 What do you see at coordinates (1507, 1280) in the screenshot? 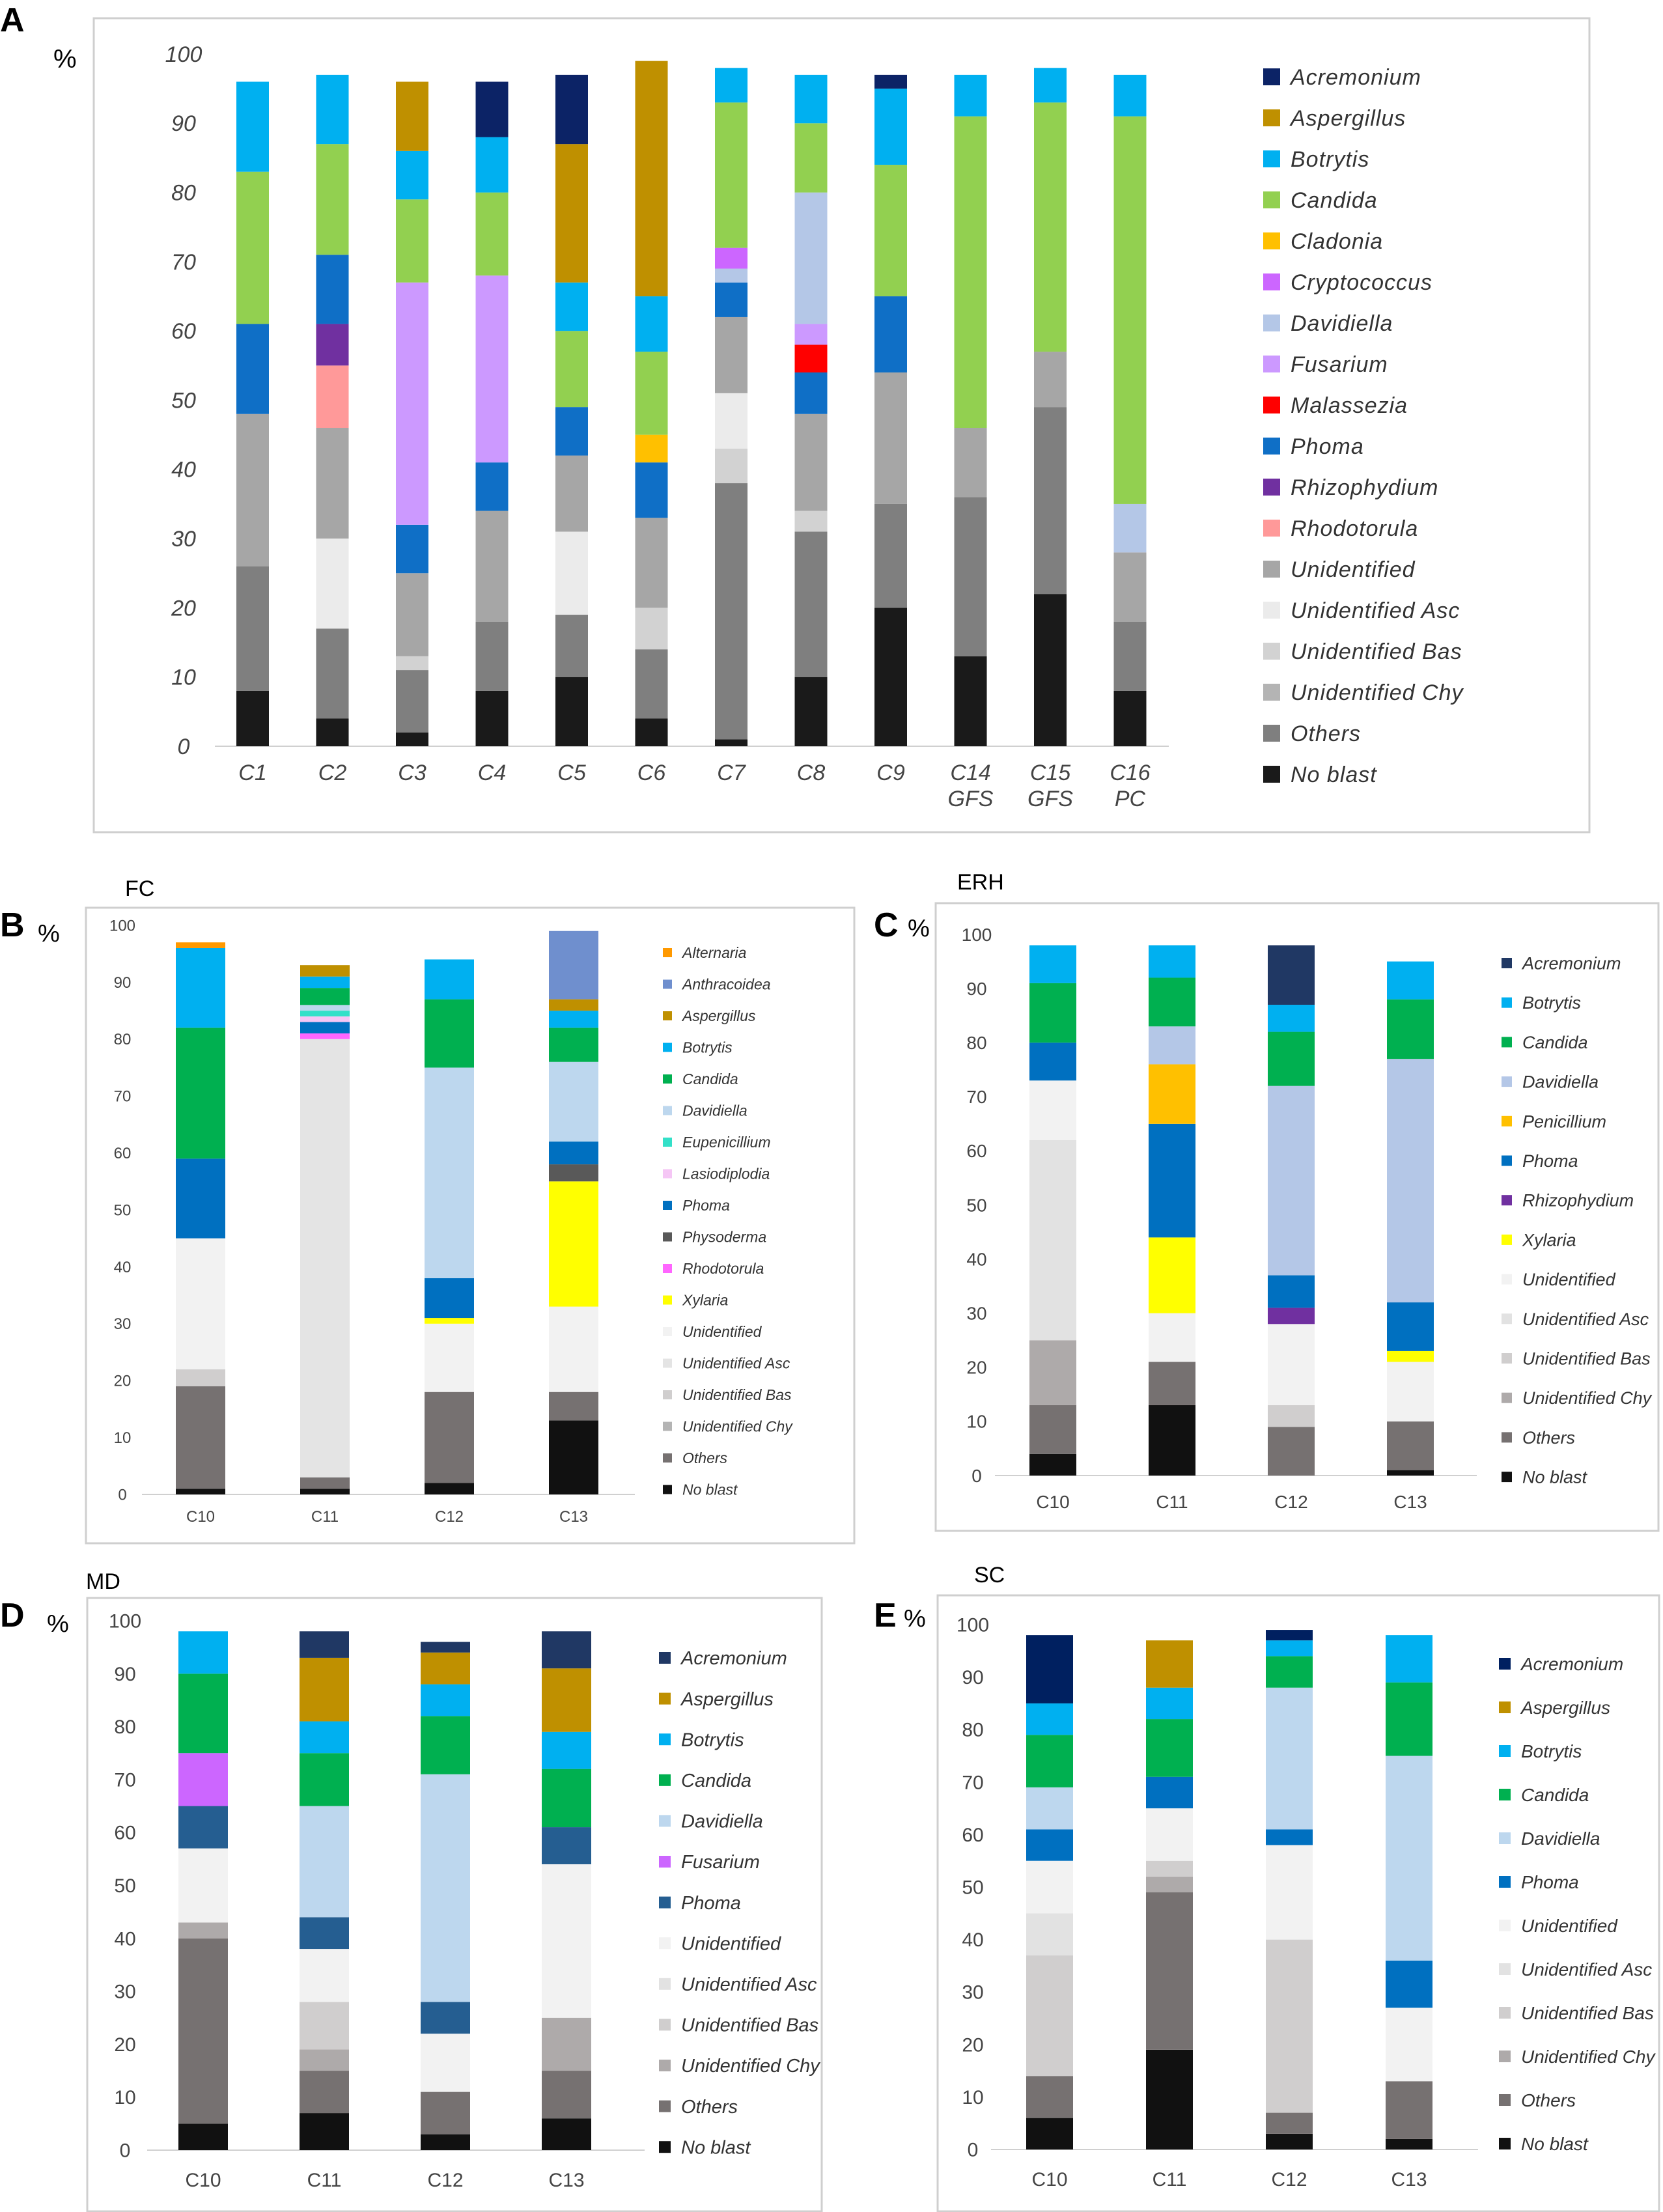
I see `panel-c-legend-swatch-unidentified` at bounding box center [1507, 1280].